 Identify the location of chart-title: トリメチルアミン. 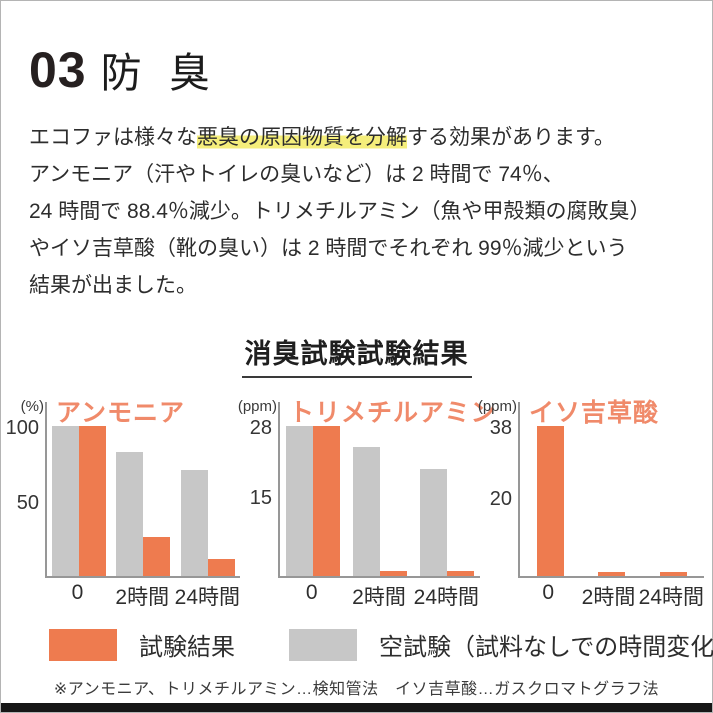
(393, 413).